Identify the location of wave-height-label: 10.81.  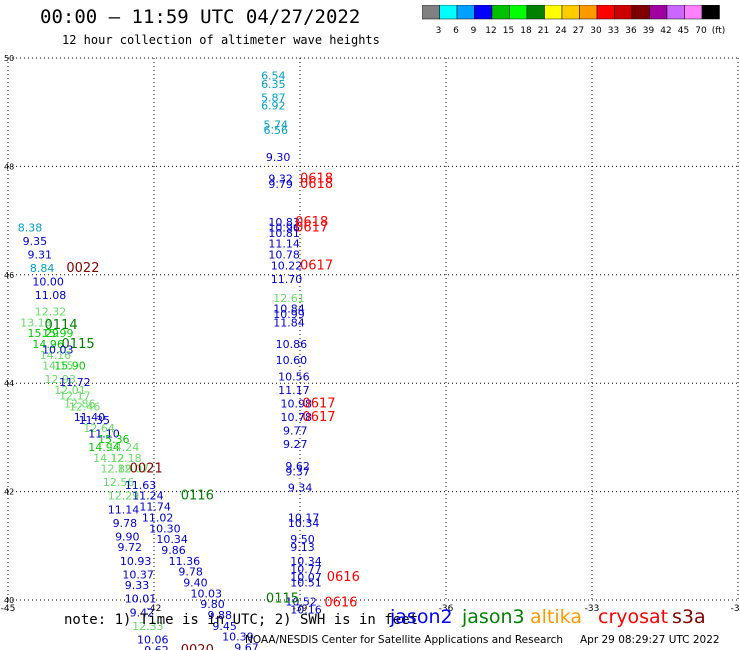
(284, 233).